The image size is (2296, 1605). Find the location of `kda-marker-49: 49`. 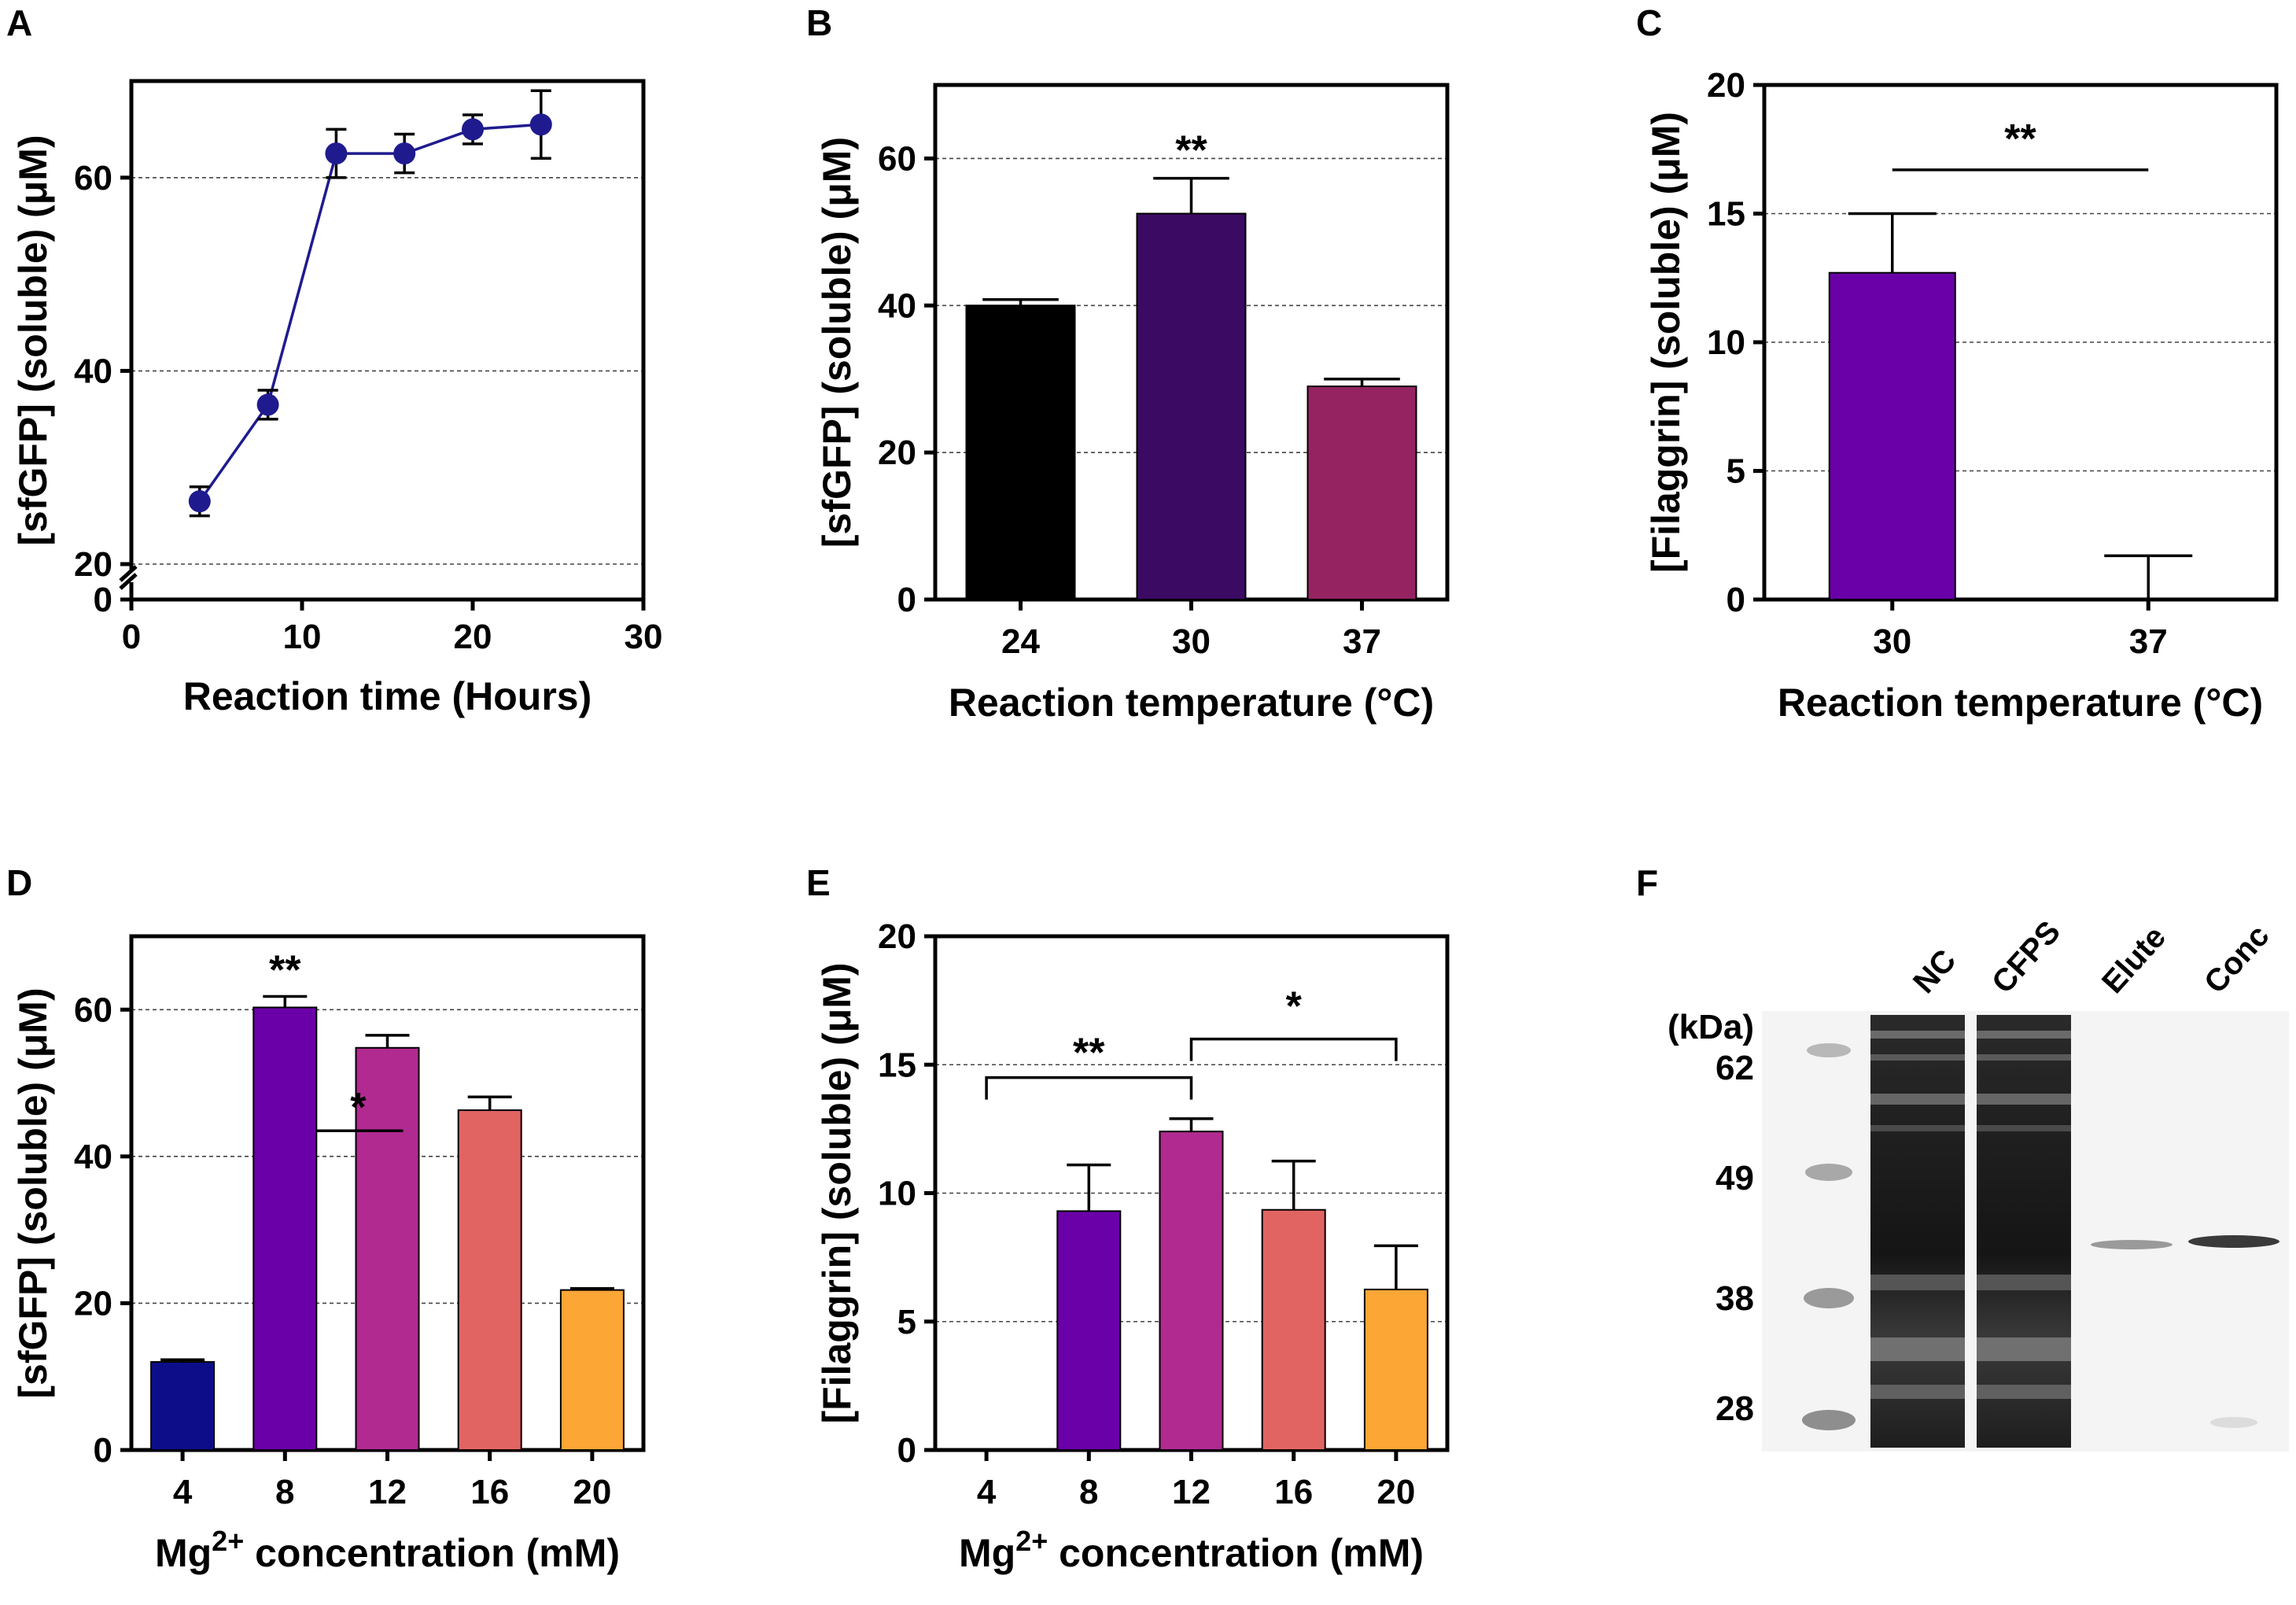

kda-marker-49: 49 is located at coordinates (1735, 1178).